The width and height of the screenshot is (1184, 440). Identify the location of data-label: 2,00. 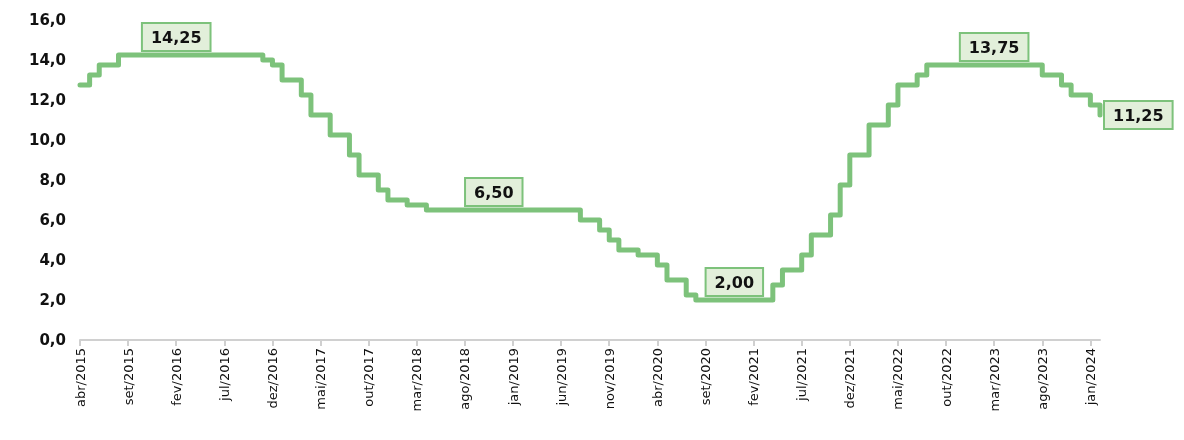
(734, 282).